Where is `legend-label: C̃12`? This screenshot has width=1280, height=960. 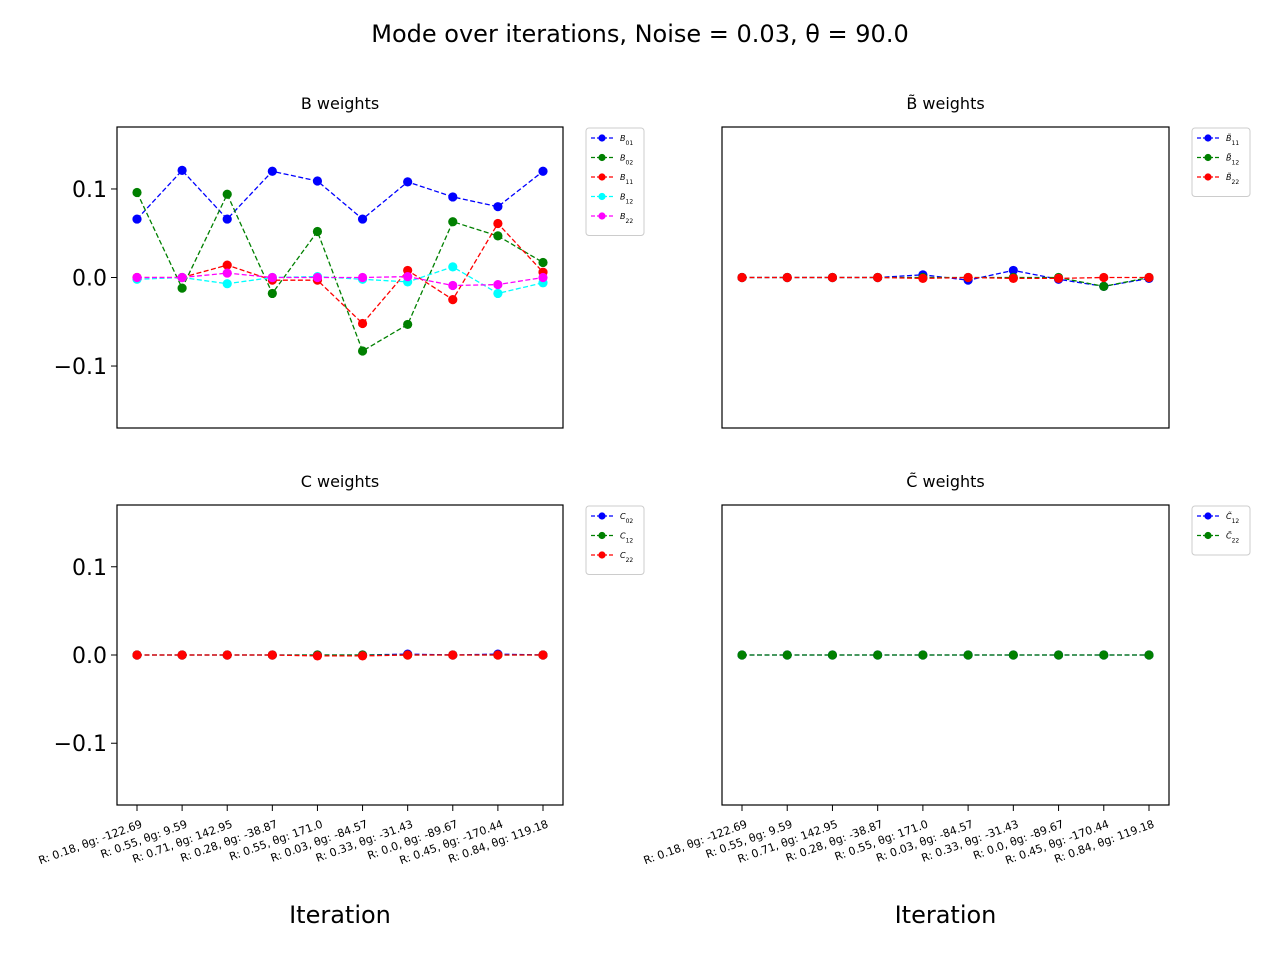 legend-label: C̃12 is located at coordinates (1232, 518).